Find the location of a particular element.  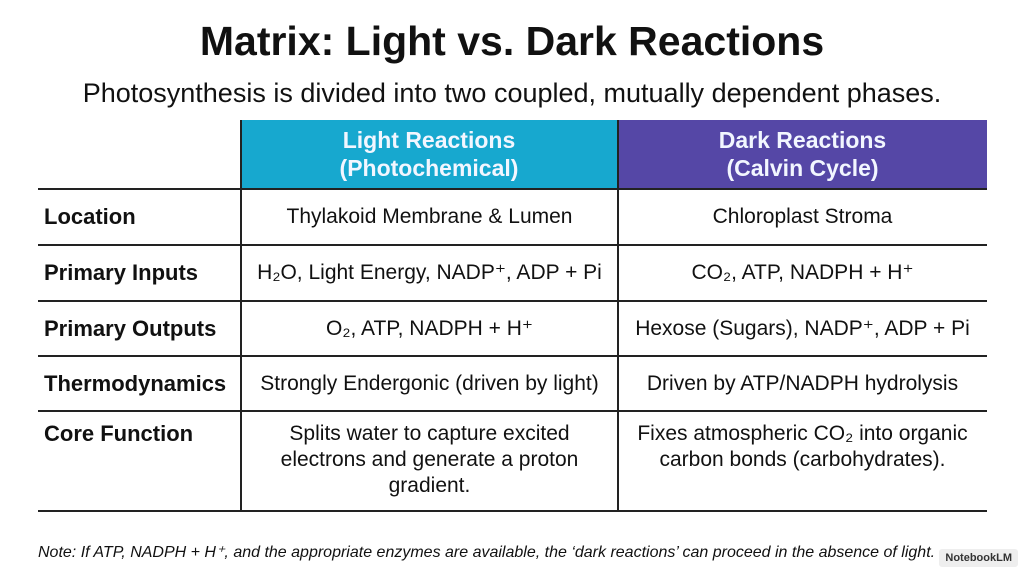

column-header: Dark Reactions (Calvin Cycle) is located at coordinates (802, 154).